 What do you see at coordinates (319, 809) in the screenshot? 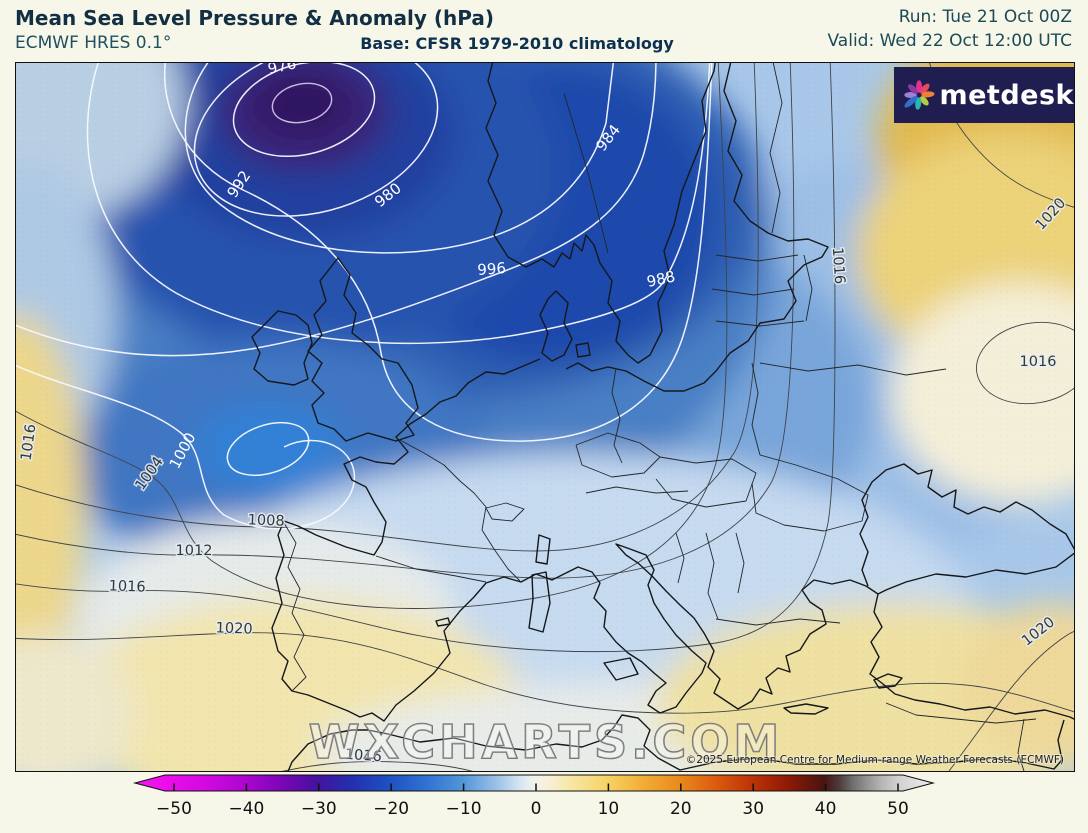
I see `colorbar-tick-label: −30` at bounding box center [319, 809].